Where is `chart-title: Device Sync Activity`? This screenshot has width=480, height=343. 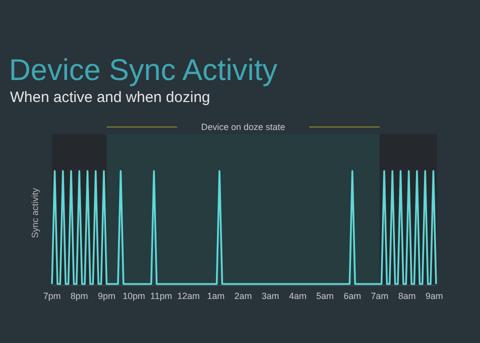
chart-title: Device Sync Activity is located at coordinates (143, 70).